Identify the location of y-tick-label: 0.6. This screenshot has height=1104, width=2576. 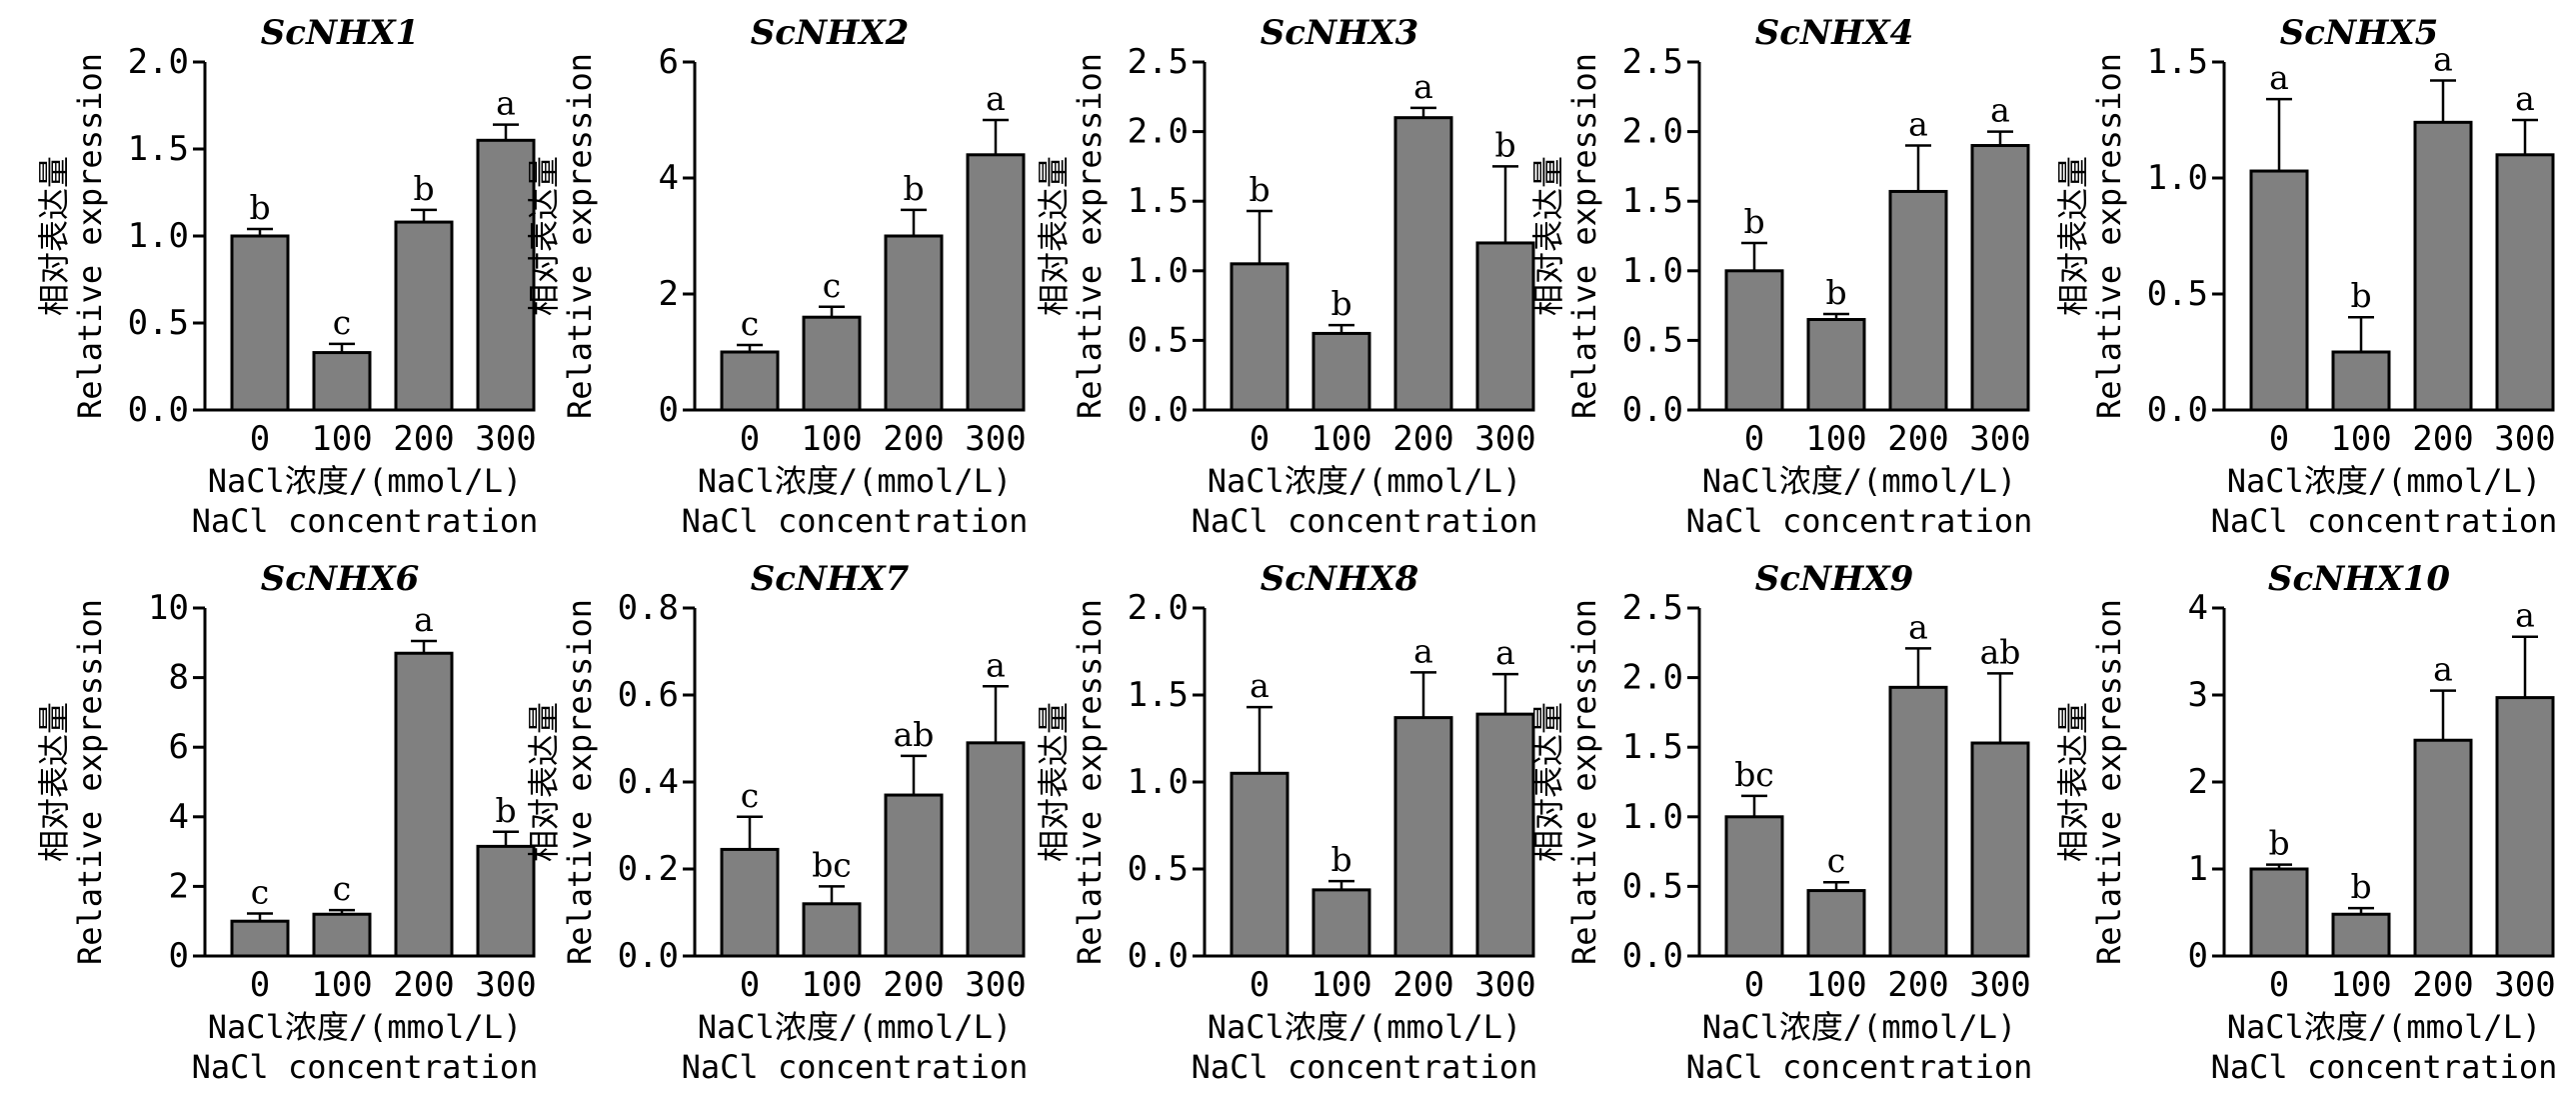
(648, 695).